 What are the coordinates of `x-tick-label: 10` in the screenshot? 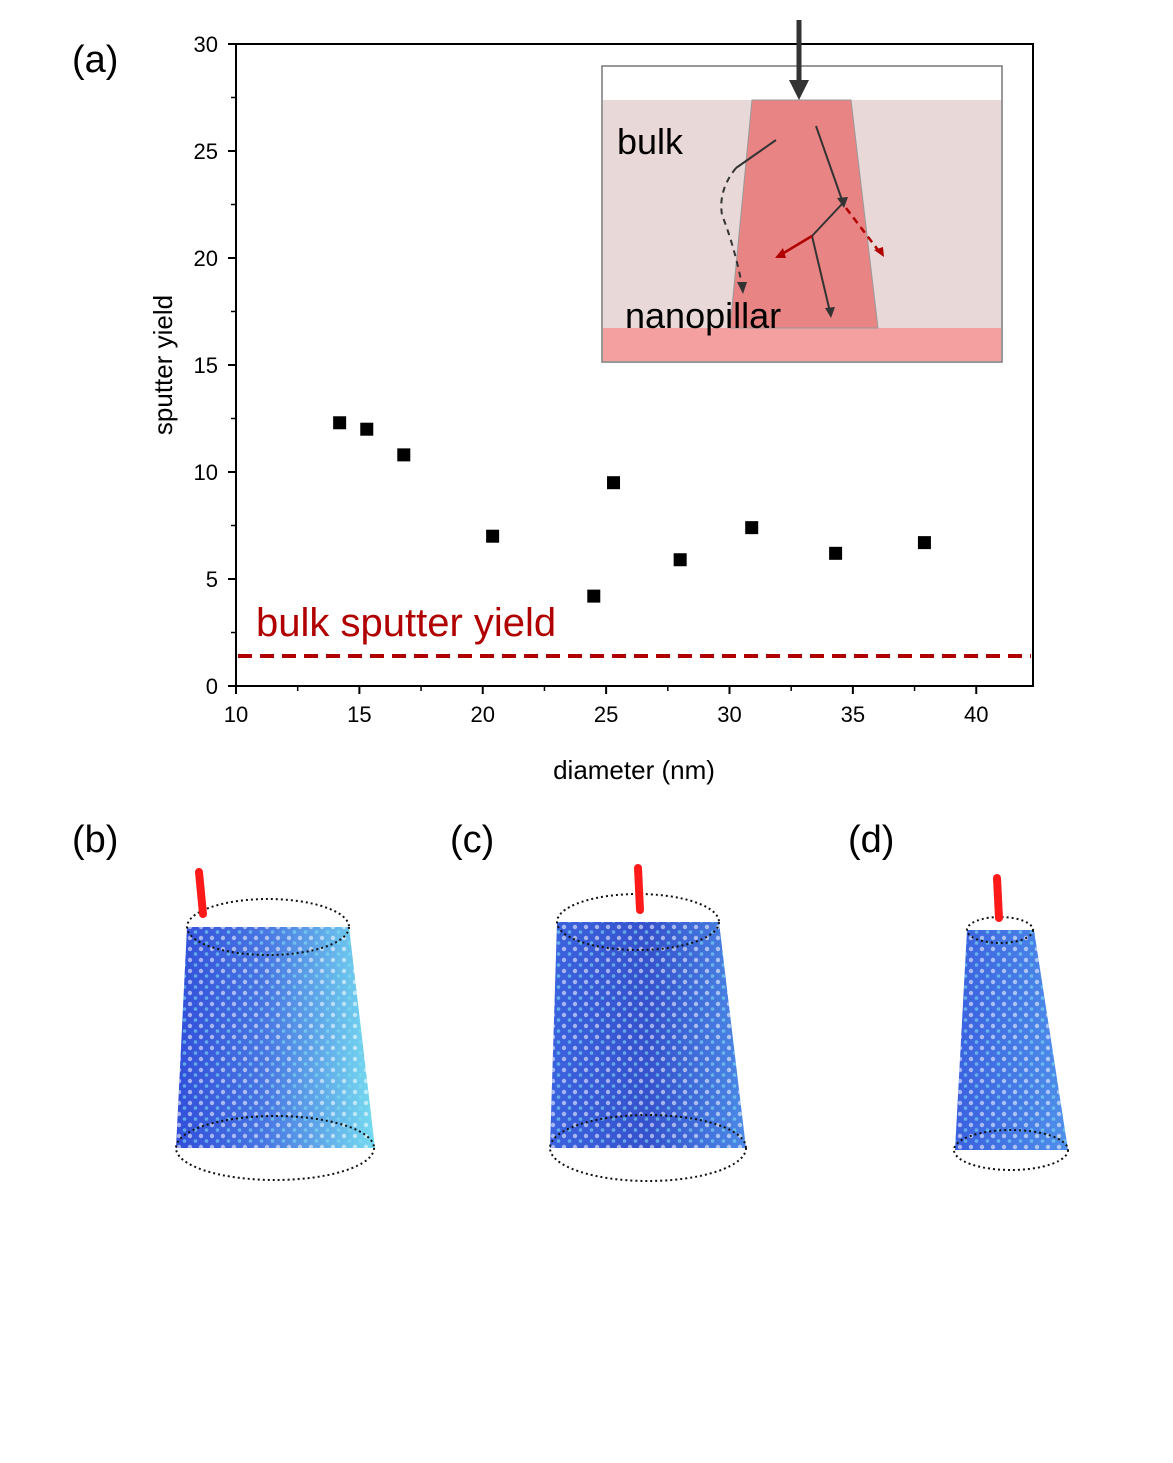 It's located at (236, 714).